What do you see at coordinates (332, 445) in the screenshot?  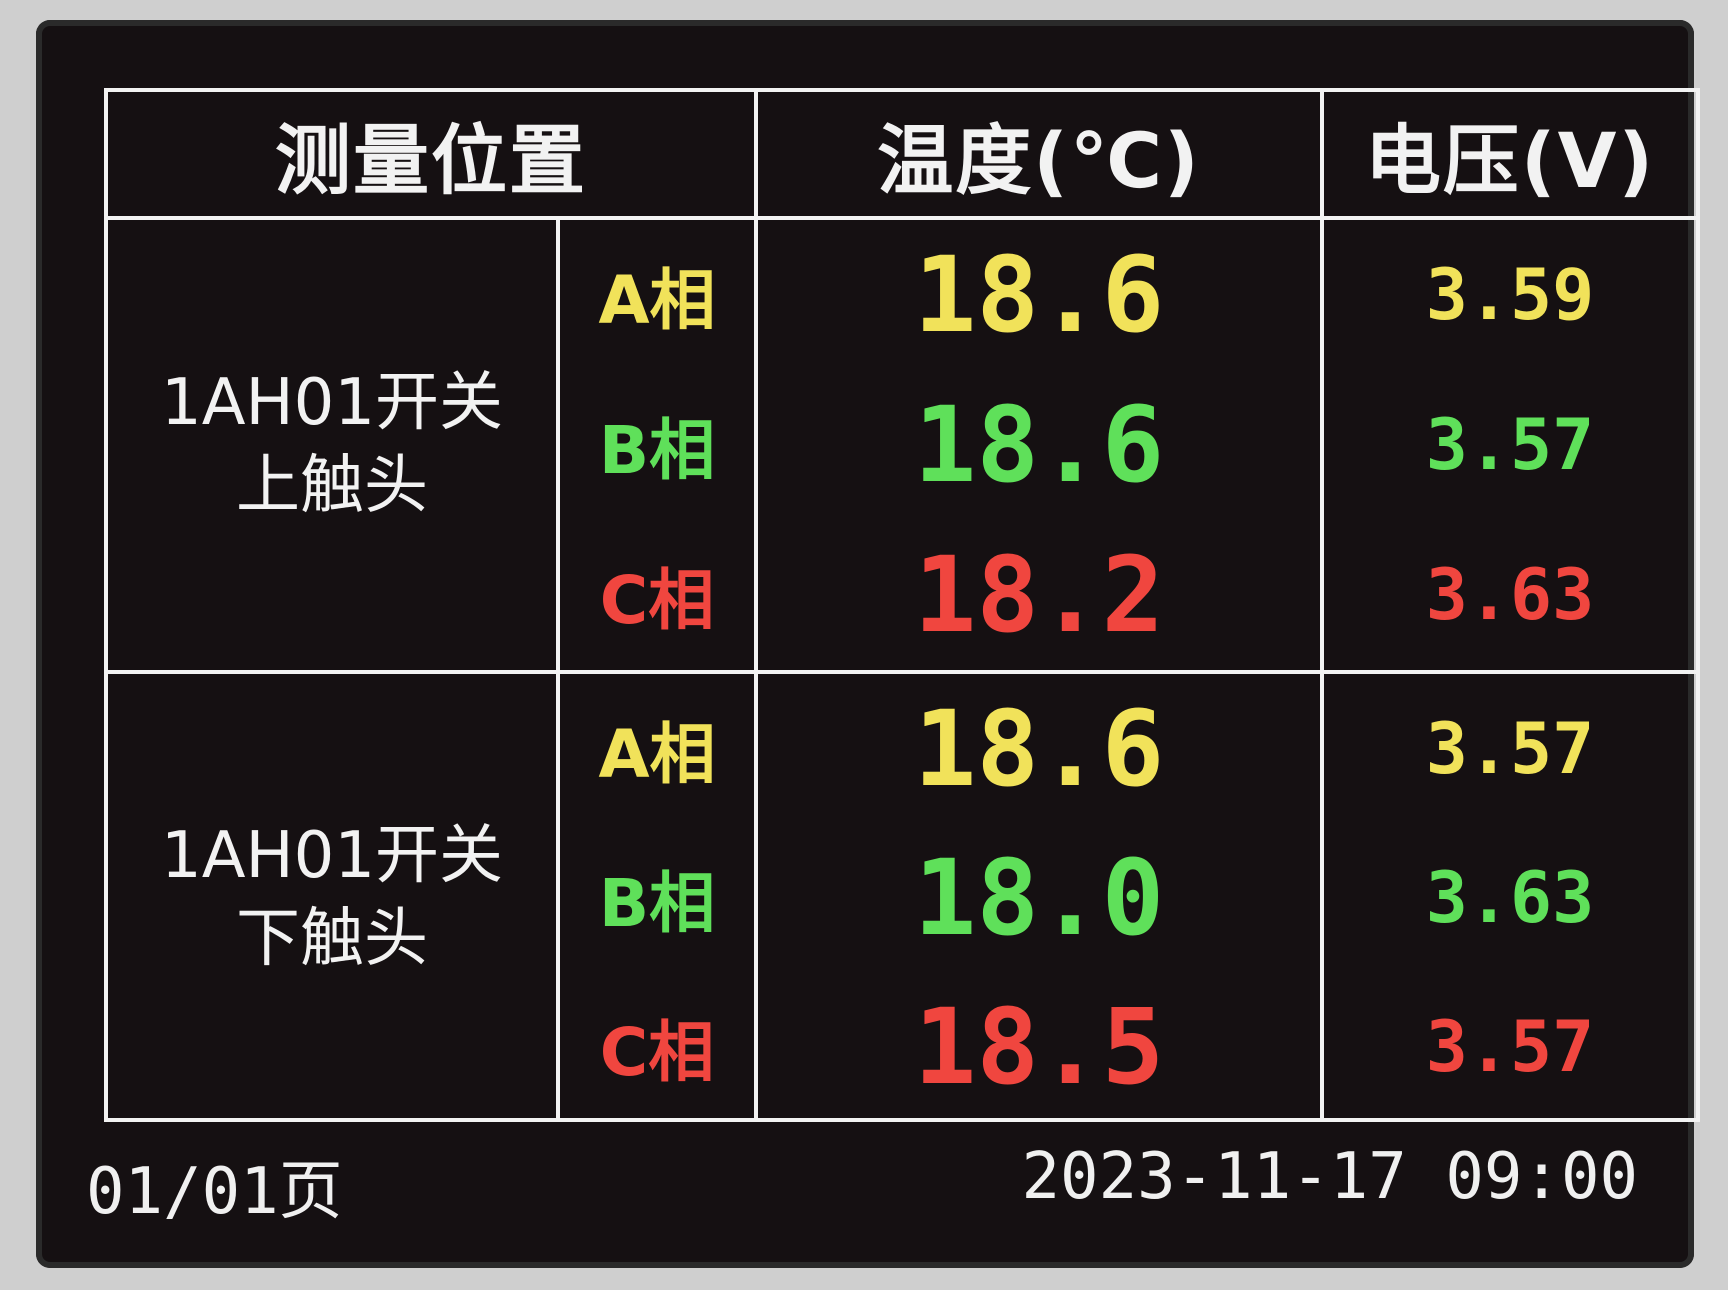 I see `location-label: 1AH01开关 上触头` at bounding box center [332, 445].